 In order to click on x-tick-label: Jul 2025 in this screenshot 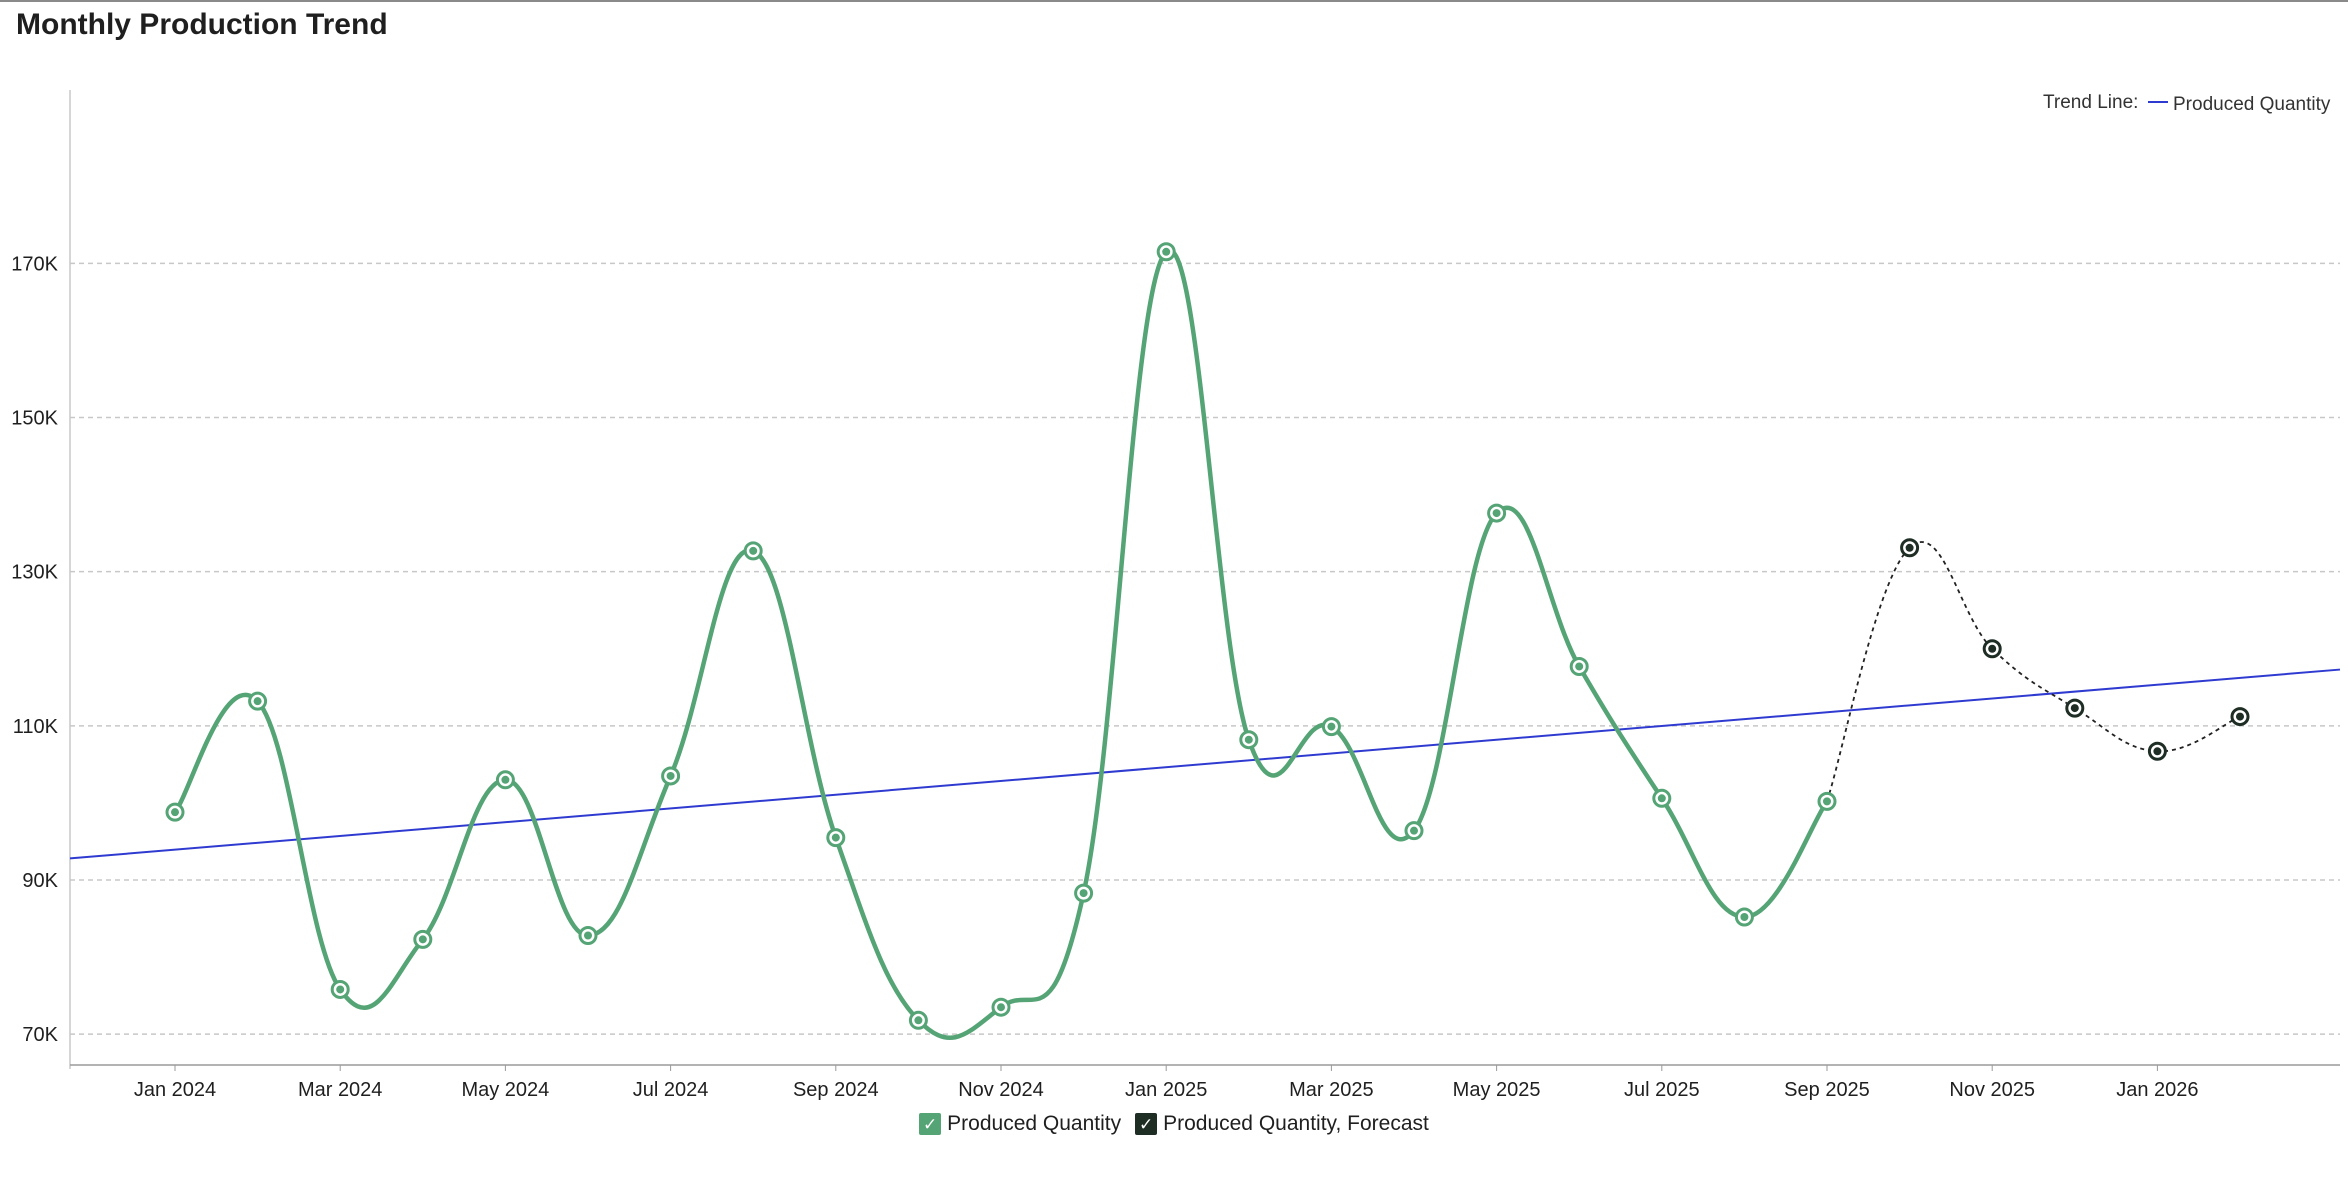, I will do `click(1662, 1089)`.